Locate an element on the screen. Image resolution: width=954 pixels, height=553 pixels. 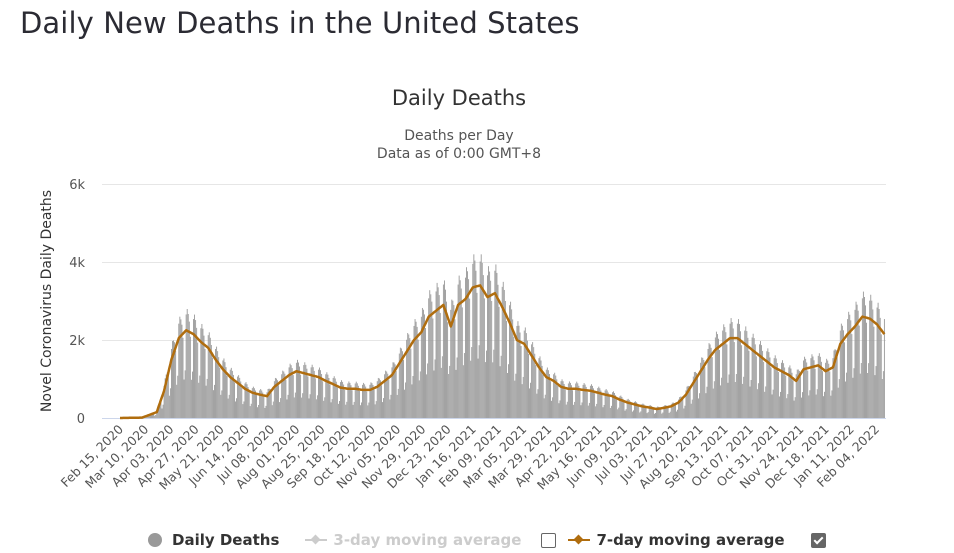
y-tick-label: 0 is located at coordinates (81, 419).